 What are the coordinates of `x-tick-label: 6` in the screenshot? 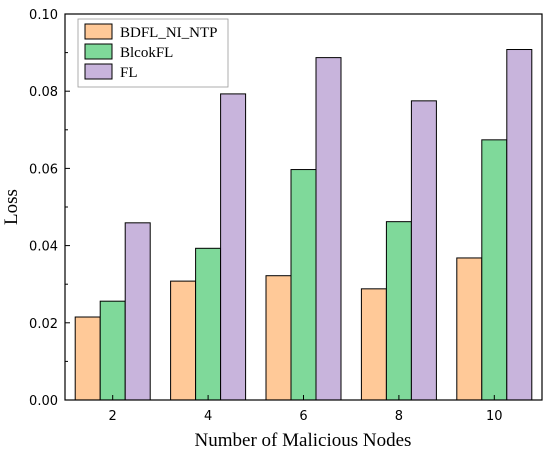 It's located at (303, 416).